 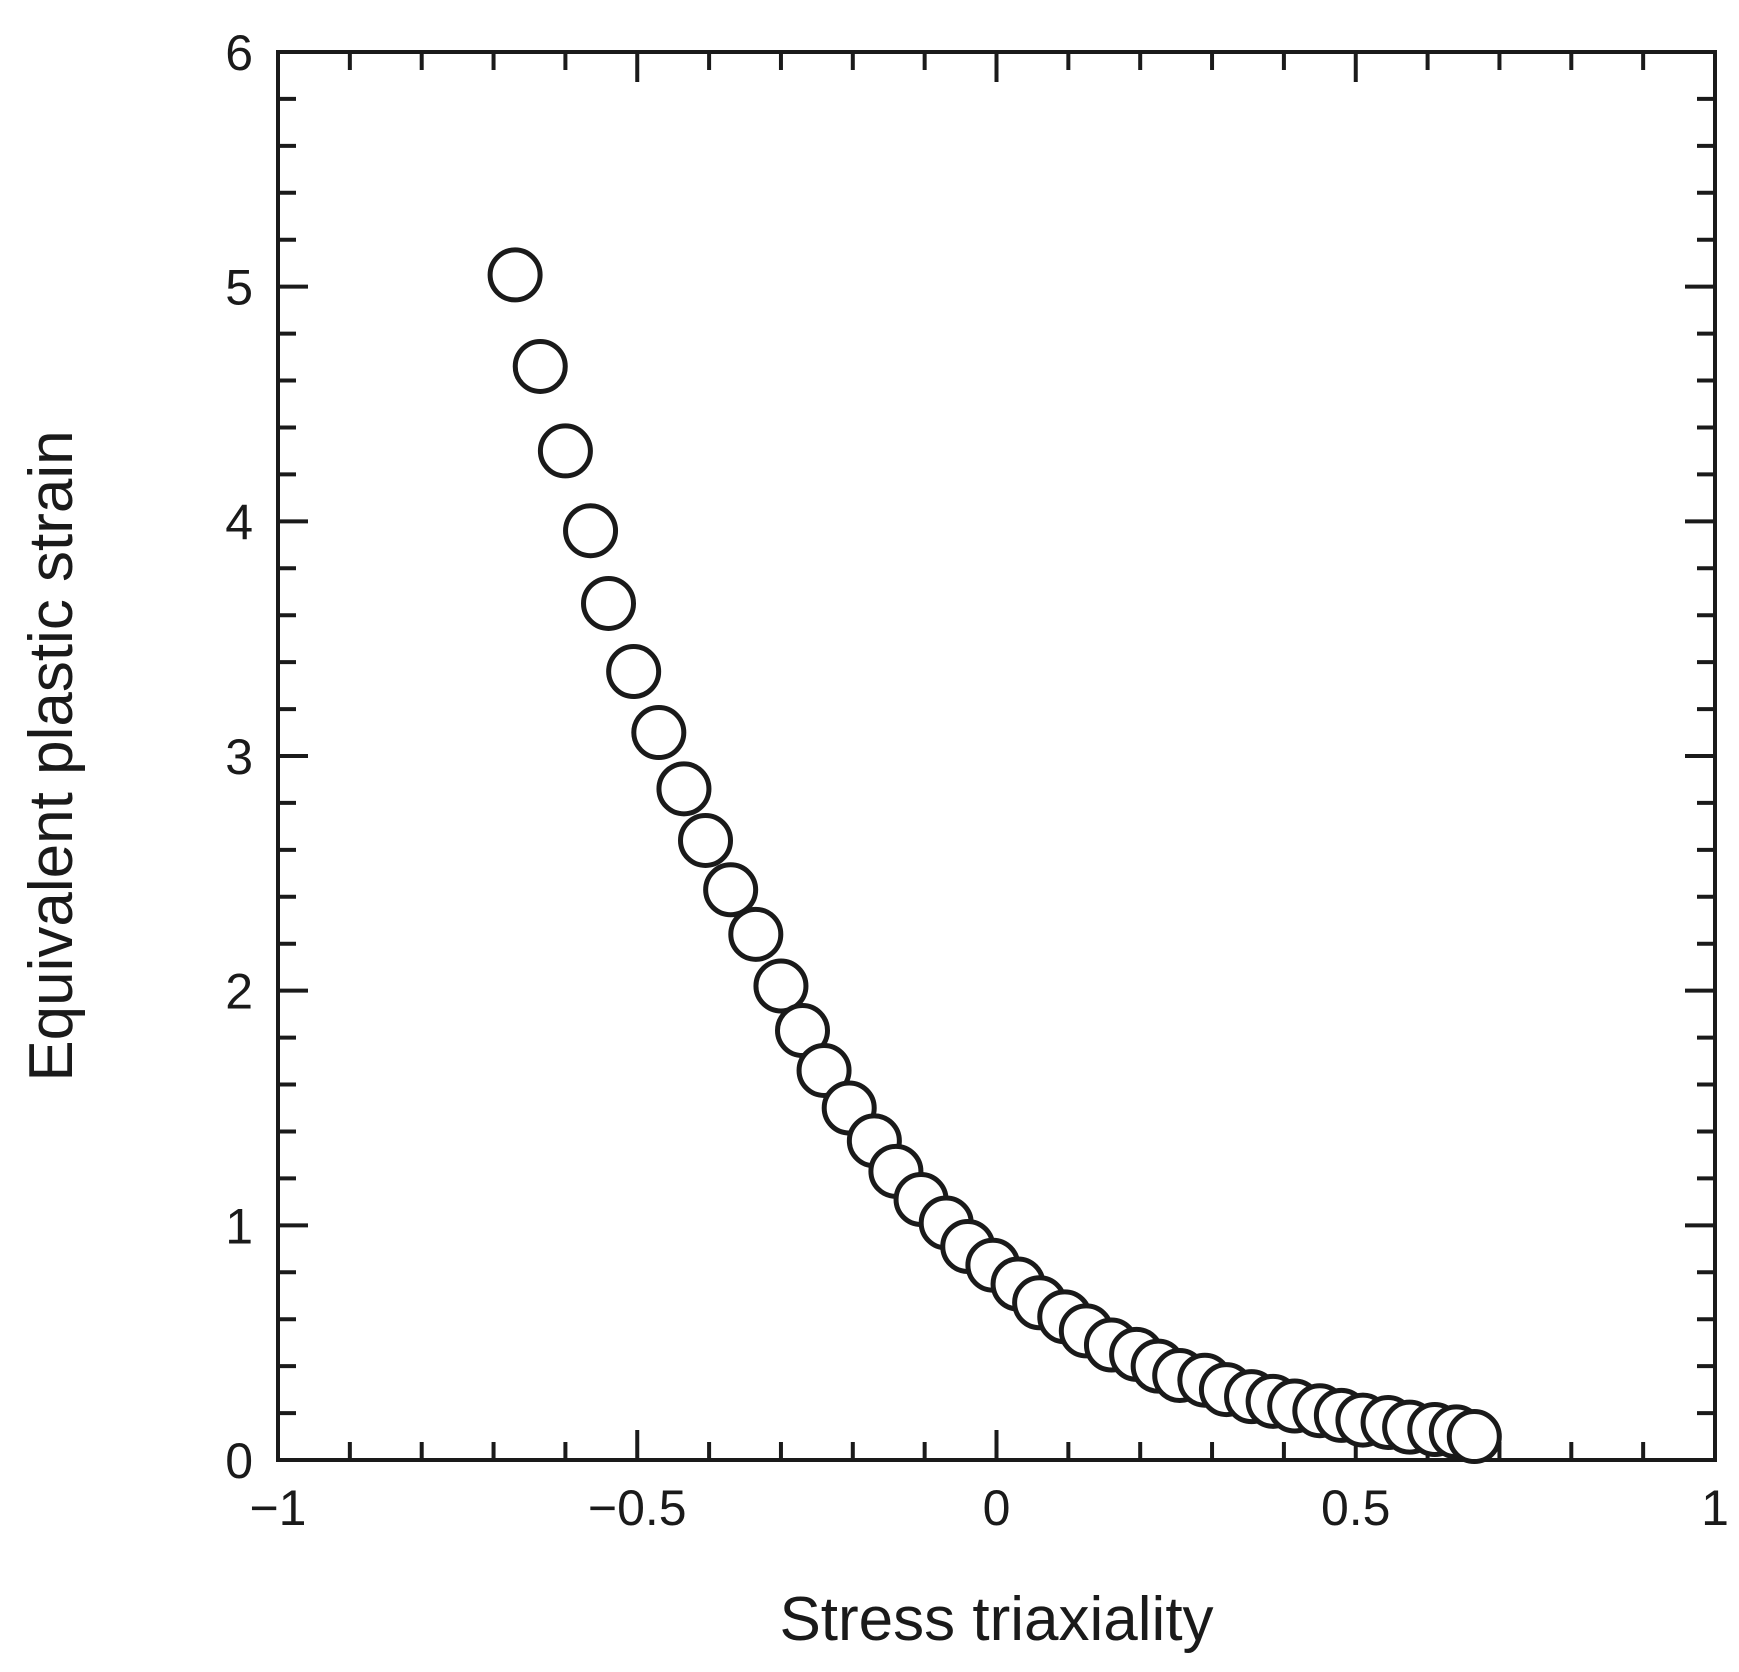 What do you see at coordinates (239, 1461) in the screenshot?
I see `y-tick-label: 0` at bounding box center [239, 1461].